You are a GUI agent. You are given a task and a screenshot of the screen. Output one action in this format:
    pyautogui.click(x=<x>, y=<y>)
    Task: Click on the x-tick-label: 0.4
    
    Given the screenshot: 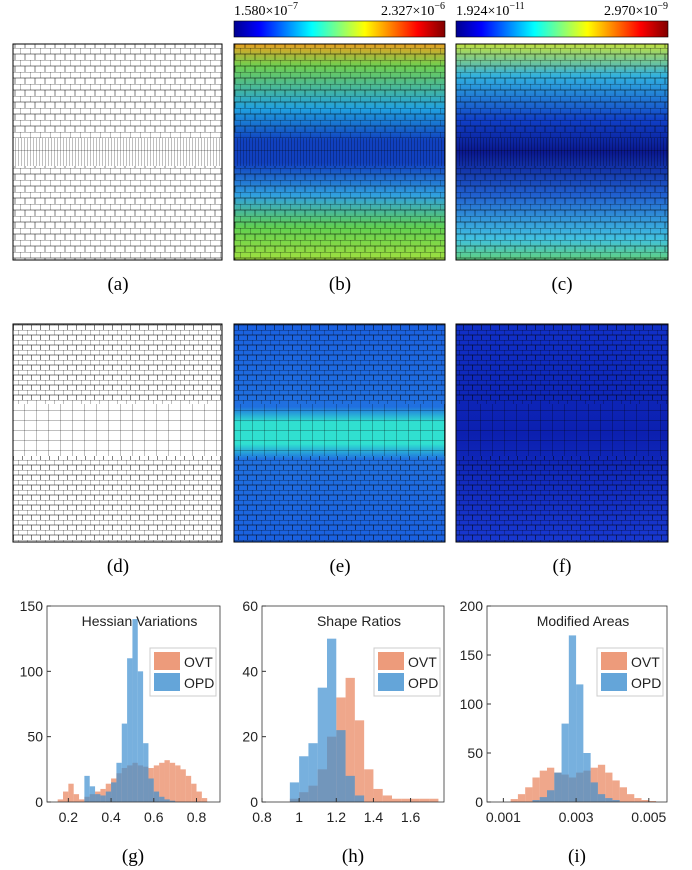 What is the action you would take?
    pyautogui.click(x=111, y=817)
    